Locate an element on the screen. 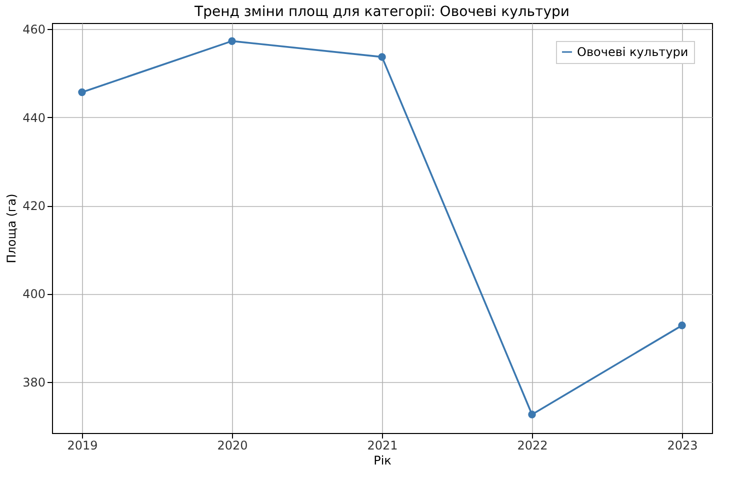 This screenshot has width=744, height=481. y-tick-label: 440 is located at coordinates (34, 117).